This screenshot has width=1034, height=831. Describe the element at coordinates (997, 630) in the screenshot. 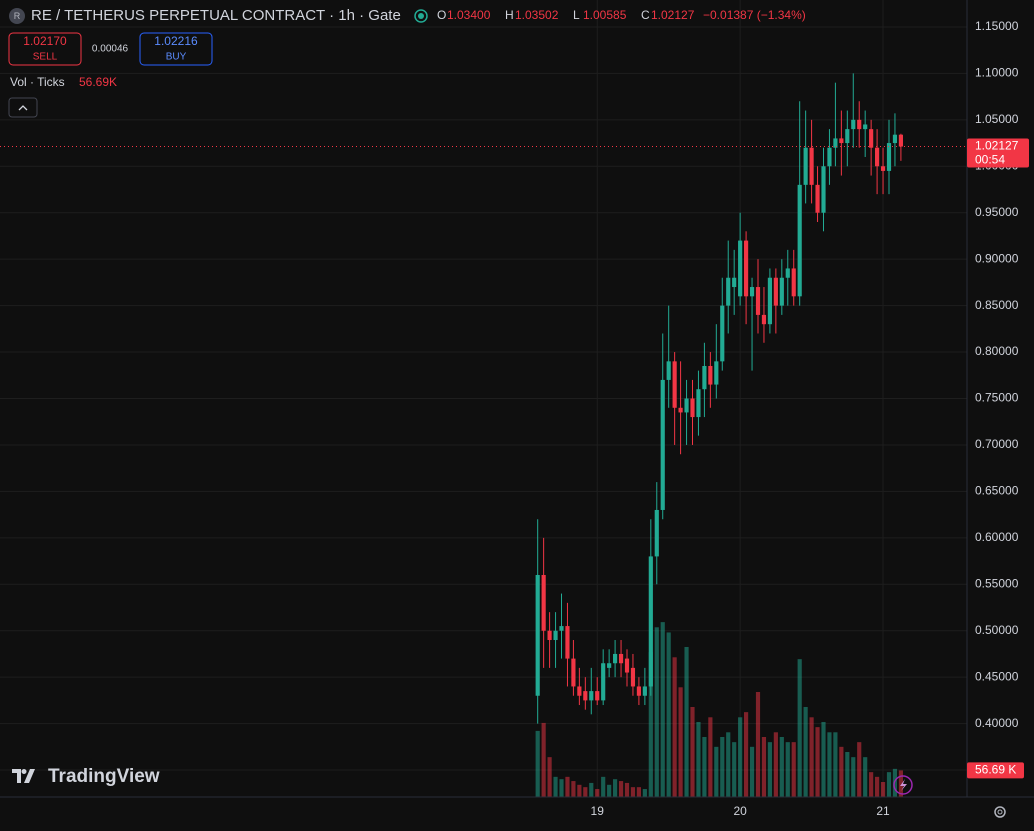

I see `y-tick-label: 0.50000` at that location.